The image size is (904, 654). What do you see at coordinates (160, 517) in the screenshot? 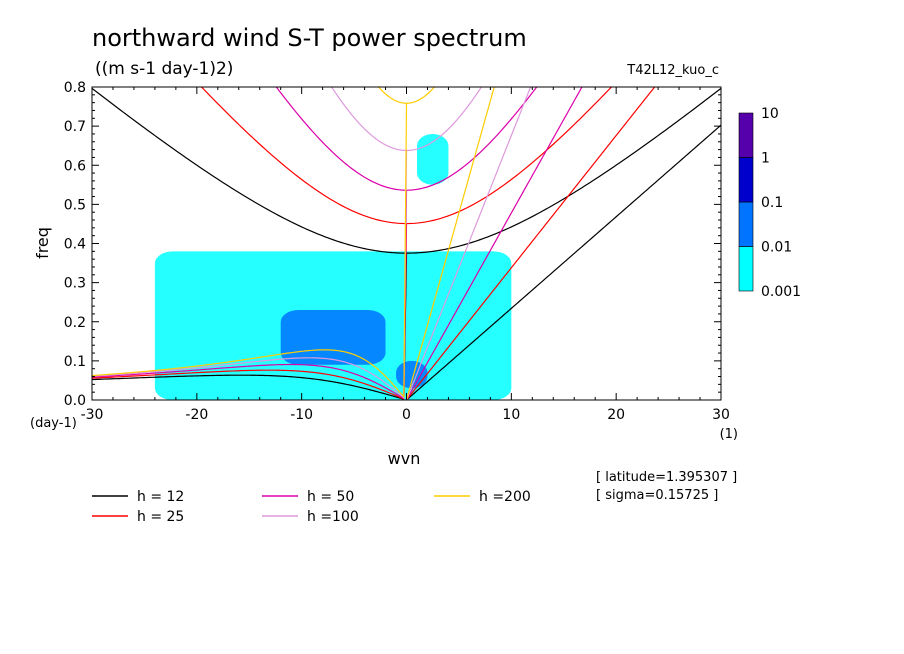
I see `legend-label: h = 25` at bounding box center [160, 517].